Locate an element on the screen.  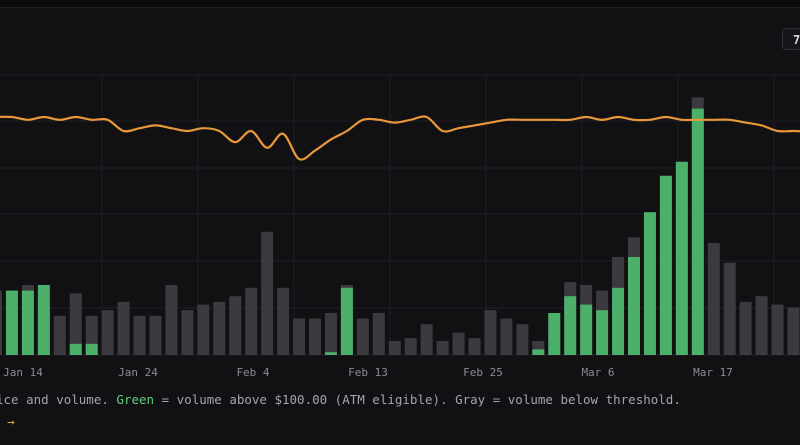
caption-text-1: ice and volume. is located at coordinates (58, 399).